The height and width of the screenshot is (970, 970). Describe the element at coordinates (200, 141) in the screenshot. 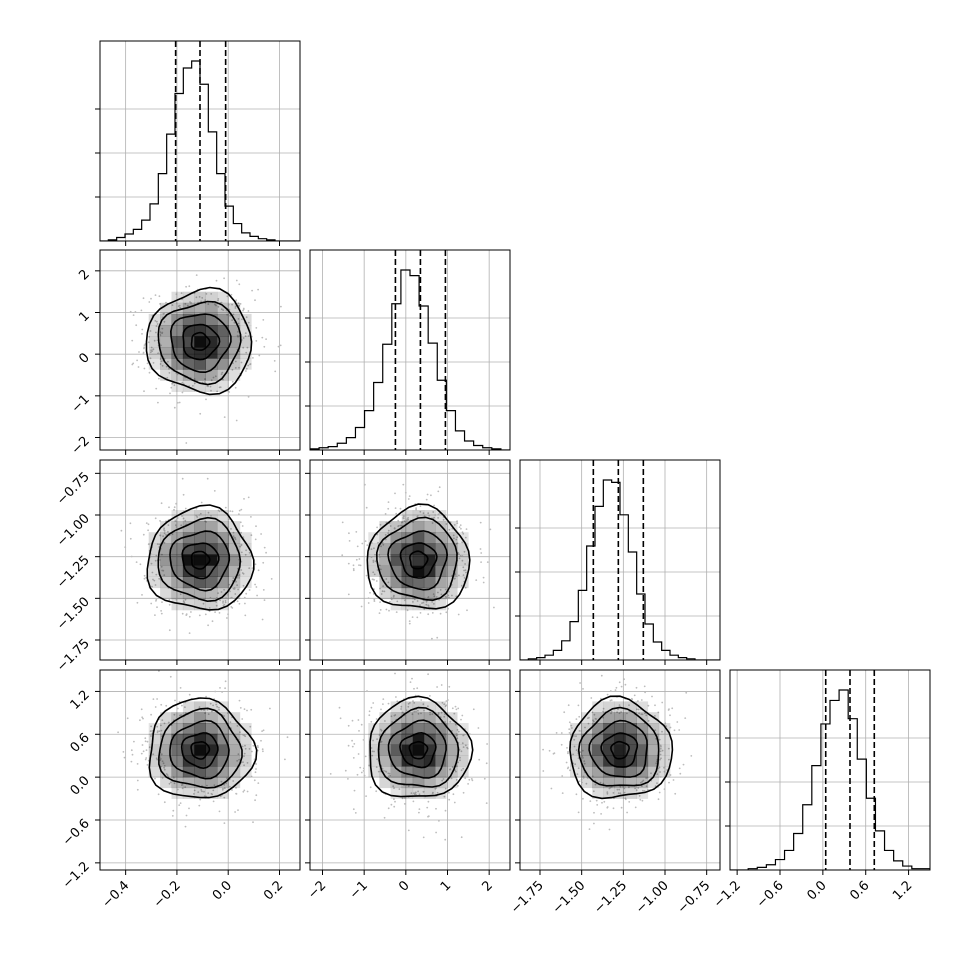

I see `axes-frame` at that location.